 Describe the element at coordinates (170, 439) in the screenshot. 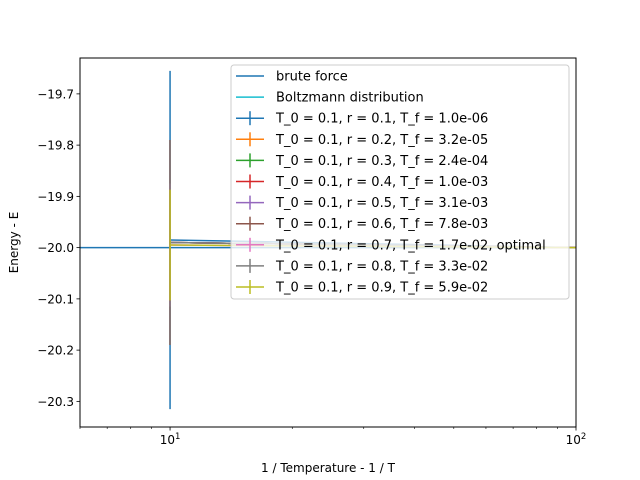

I see `x-tick-label-0: 101` at that location.